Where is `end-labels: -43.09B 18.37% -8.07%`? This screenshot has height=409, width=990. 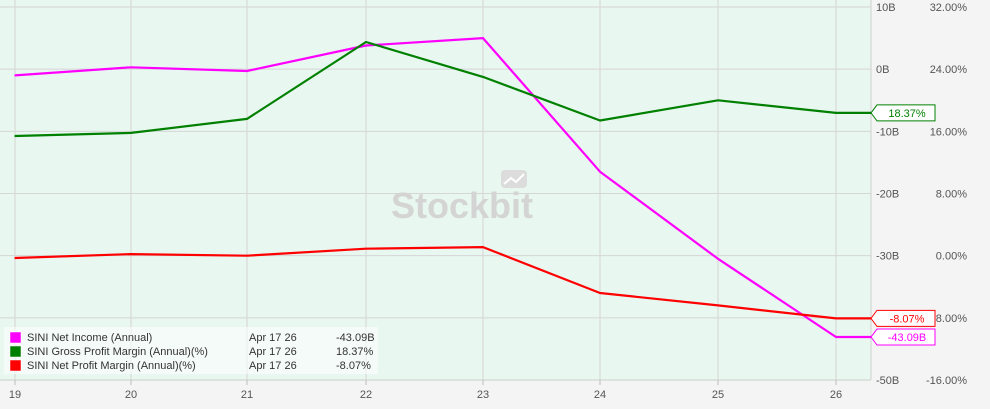
end-labels: -43.09B 18.37% -8.07% is located at coordinates (903, 225).